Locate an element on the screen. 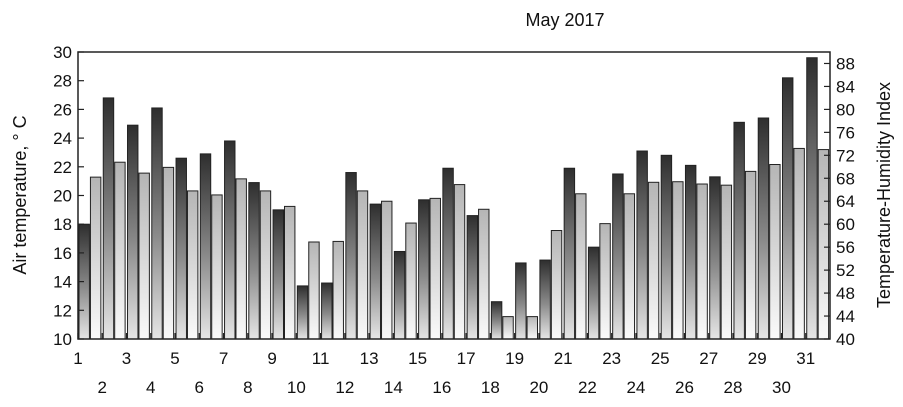  y-left-tick-label: 16 is located at coordinates (62, 253).